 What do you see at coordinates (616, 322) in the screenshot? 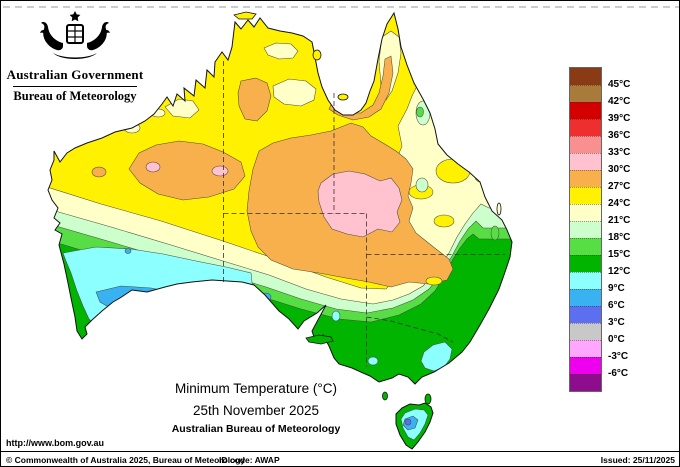
I see `legend-label: 3°C` at bounding box center [616, 322].